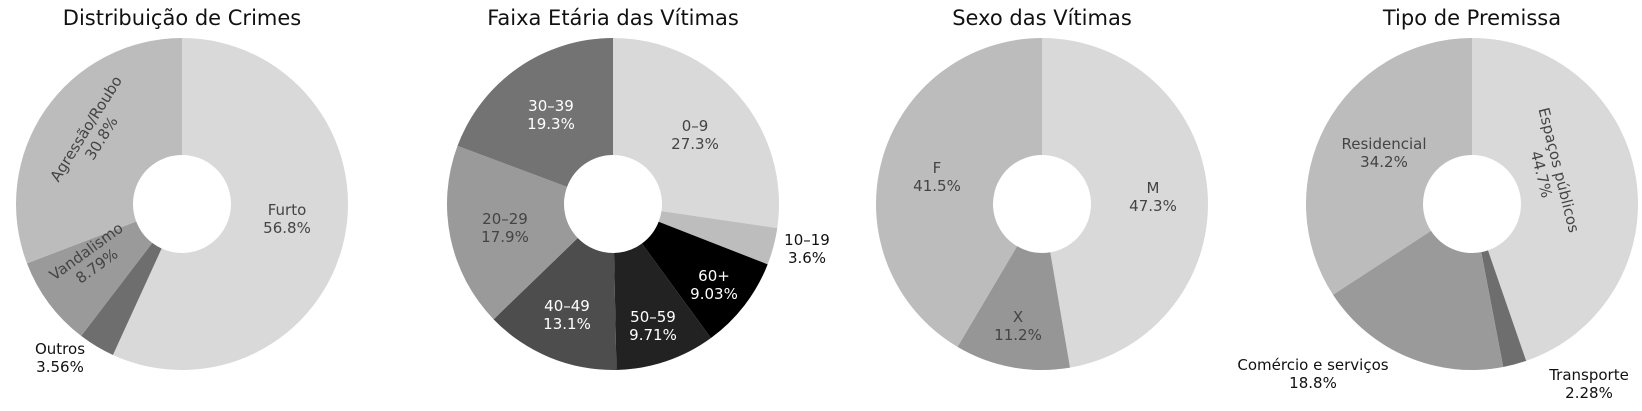 The image size is (1642, 411). Describe the element at coordinates (653, 326) in the screenshot. I see `slice-label: 50–59 9.71%` at that location.